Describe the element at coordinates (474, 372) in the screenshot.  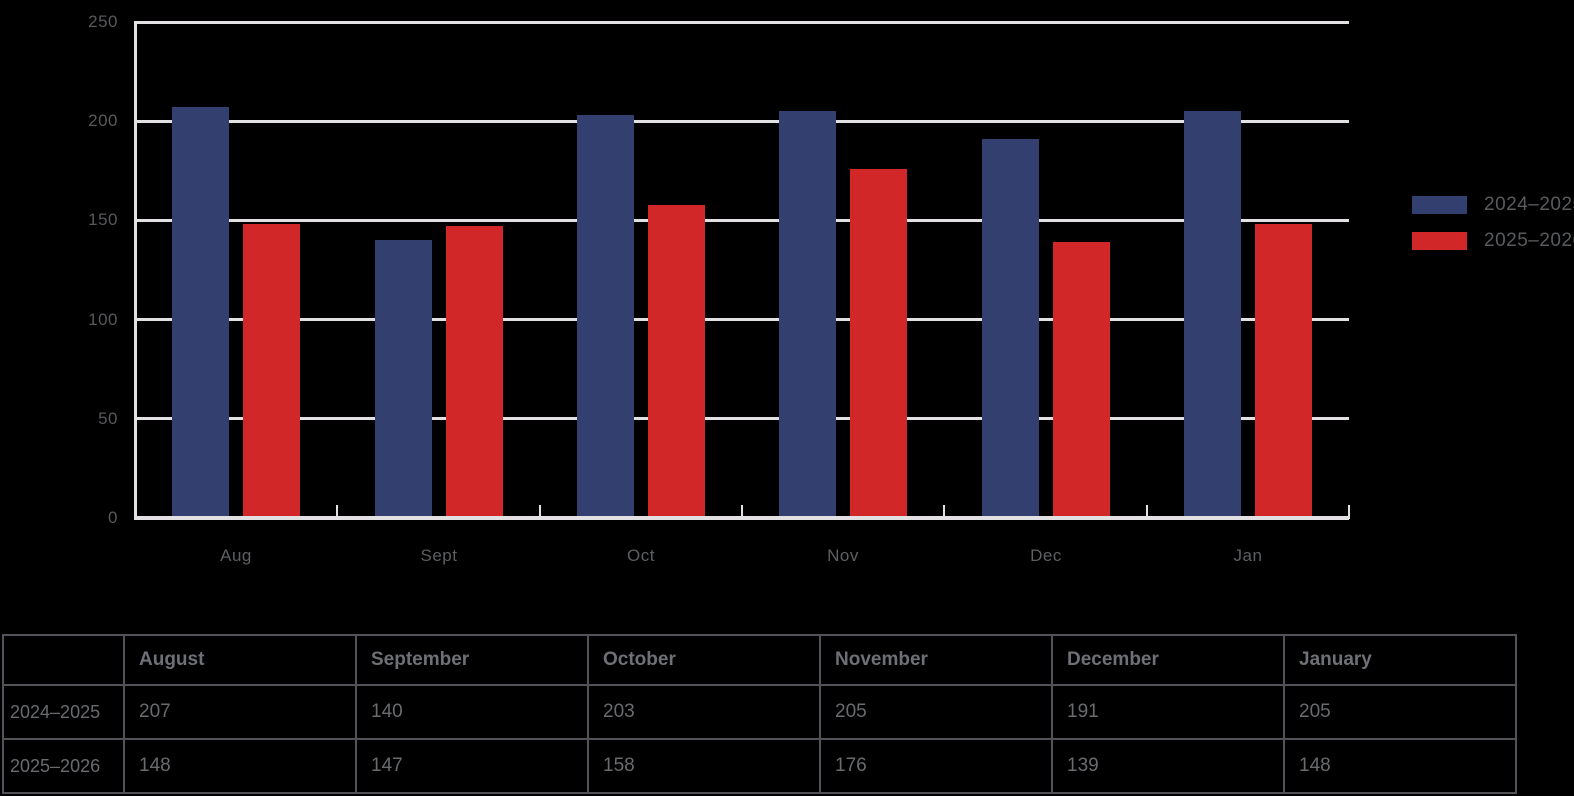
I see `bar-2025-2026-sept` at that location.